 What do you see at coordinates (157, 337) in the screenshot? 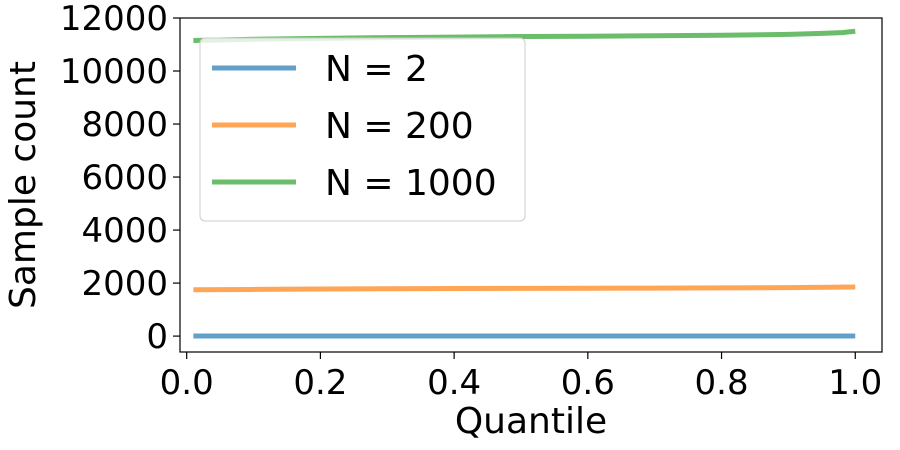
I see `y-tick-label: 0` at bounding box center [157, 337].